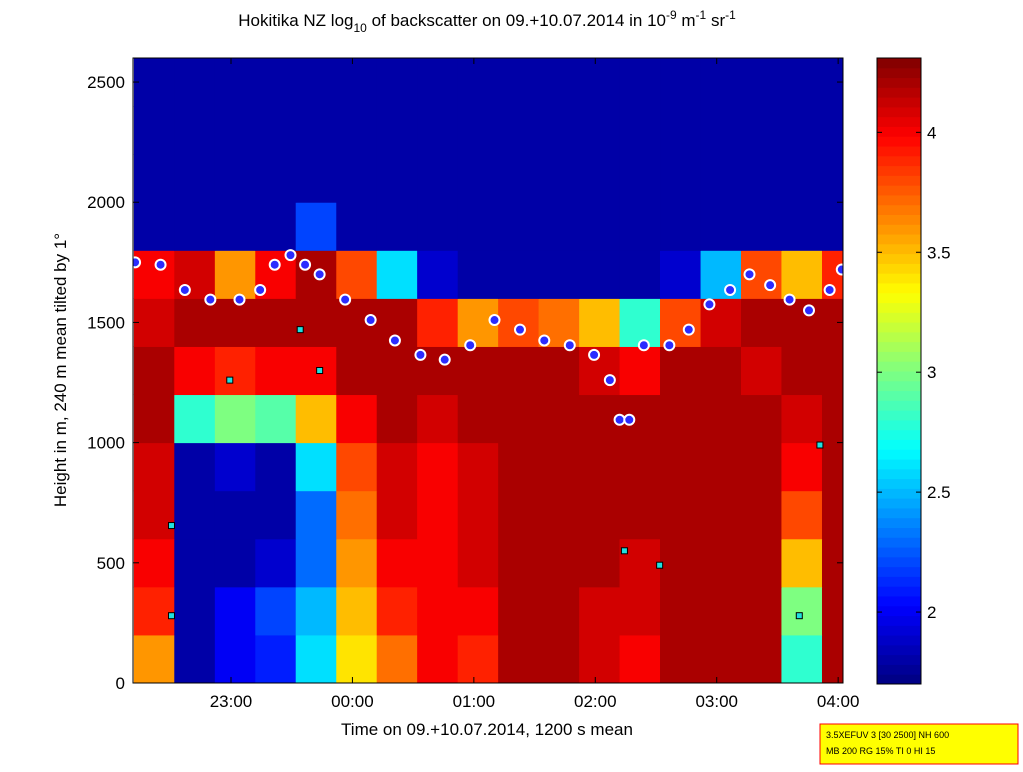 The width and height of the screenshot is (1023, 772). Describe the element at coordinates (295, 20) in the screenshot. I see `title-part: Hokitika NZ log` at that location.